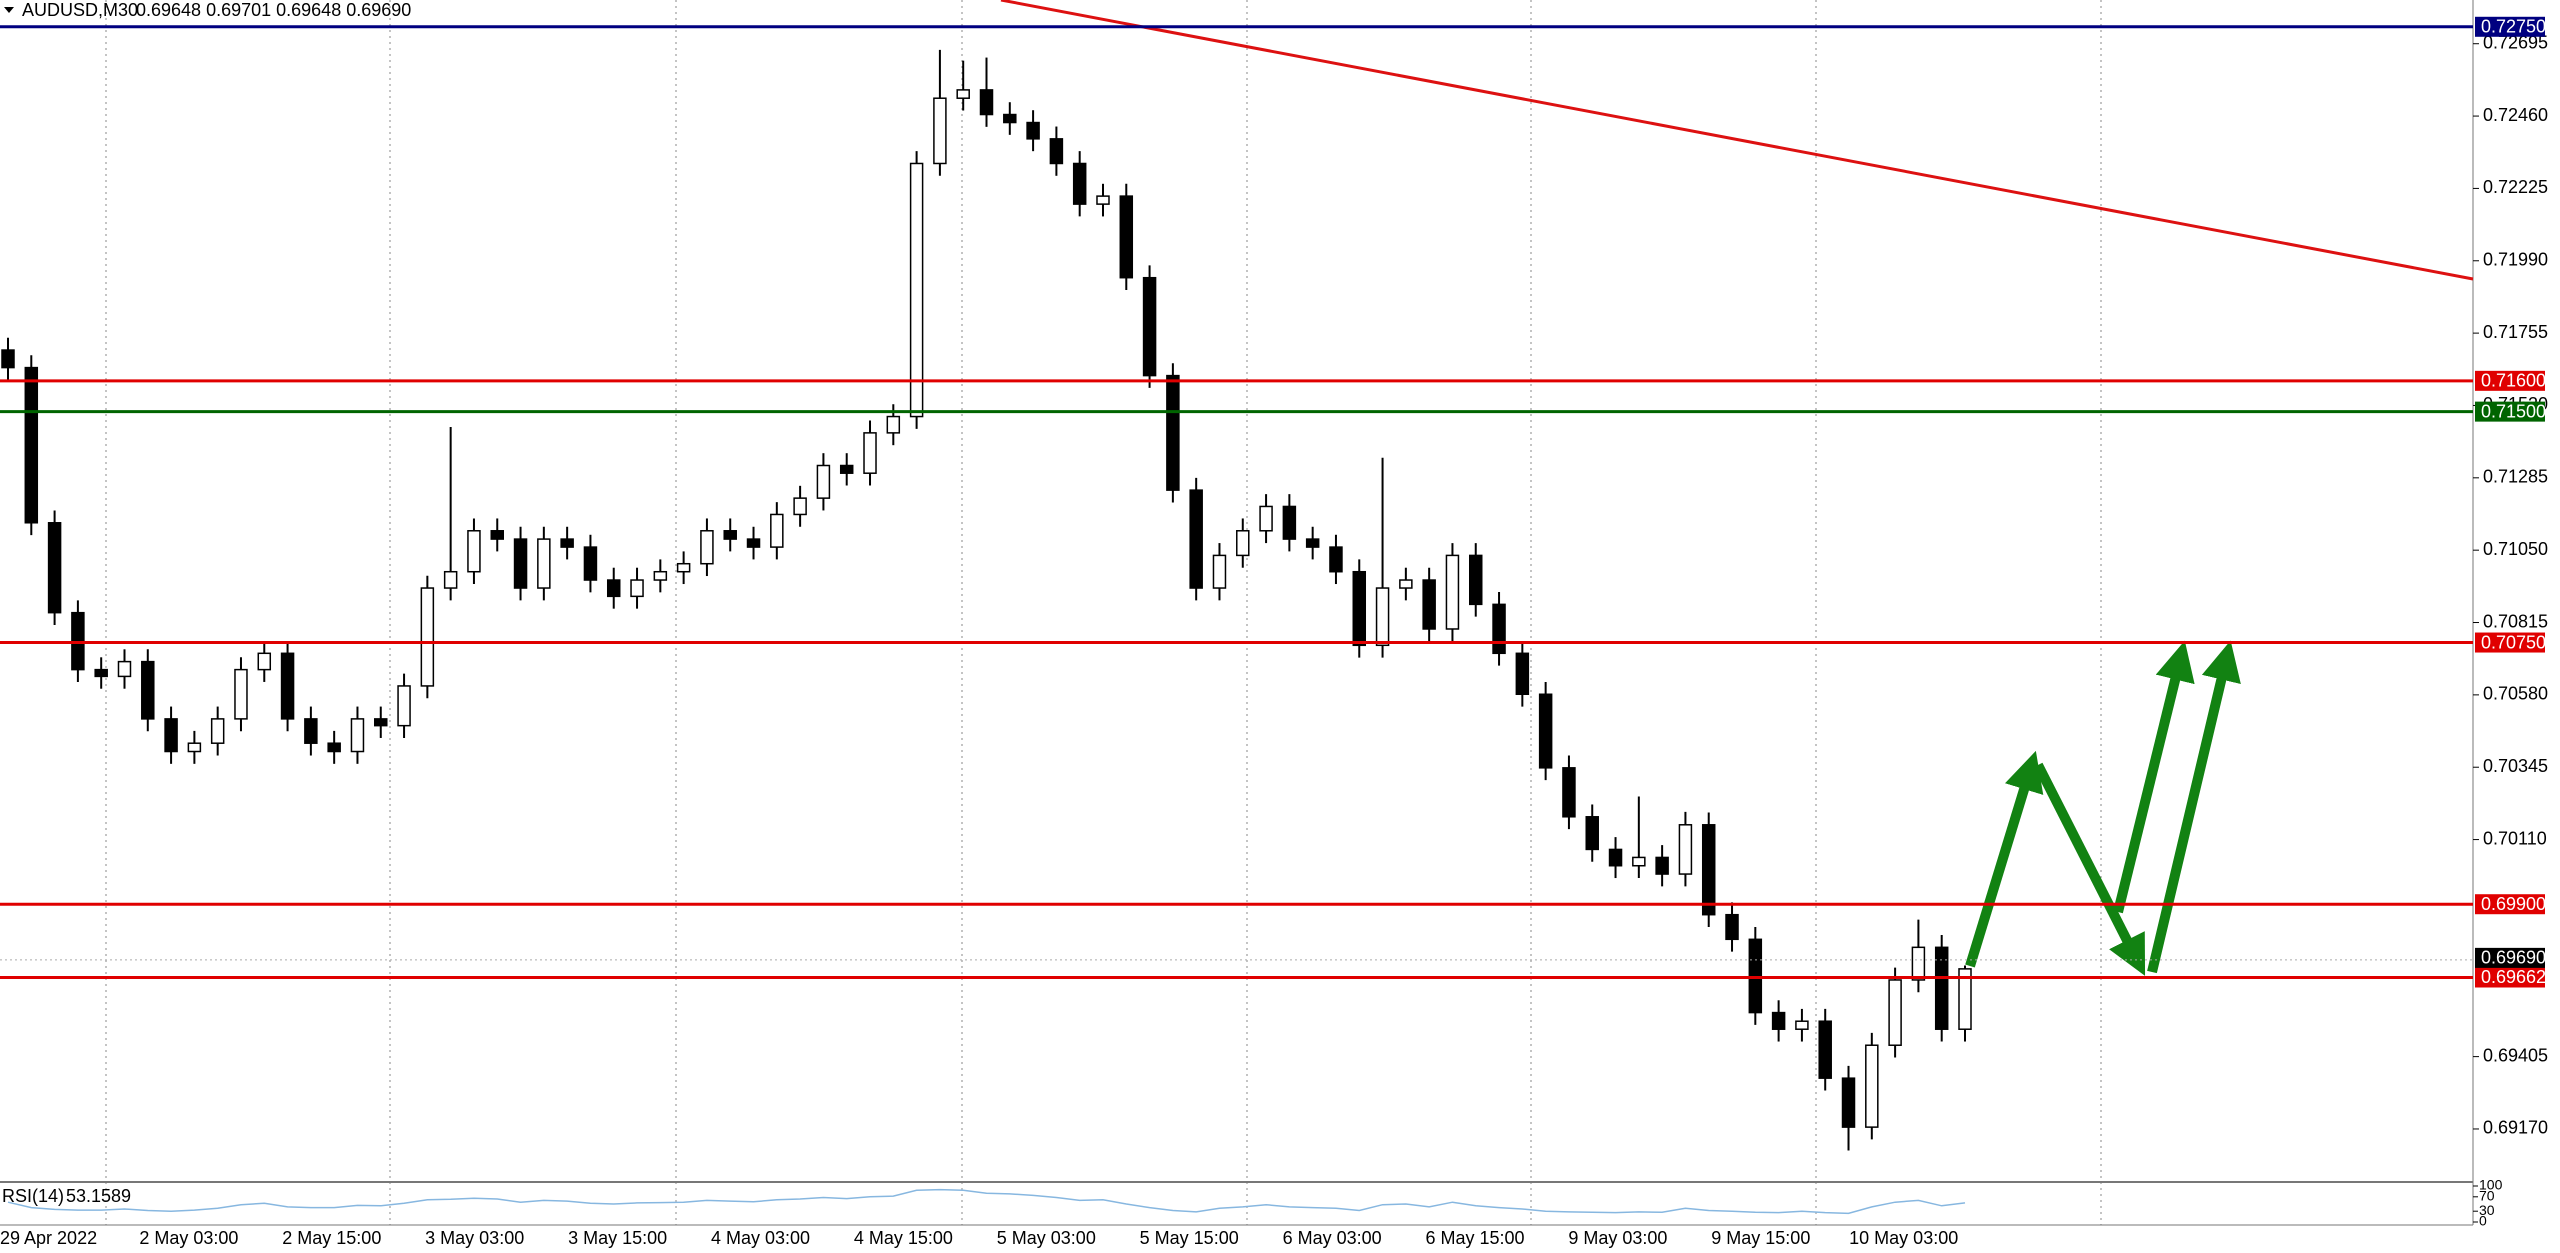  What do you see at coordinates (2513, 958) in the screenshot?
I see `current-price-label: 0.69690` at bounding box center [2513, 958].